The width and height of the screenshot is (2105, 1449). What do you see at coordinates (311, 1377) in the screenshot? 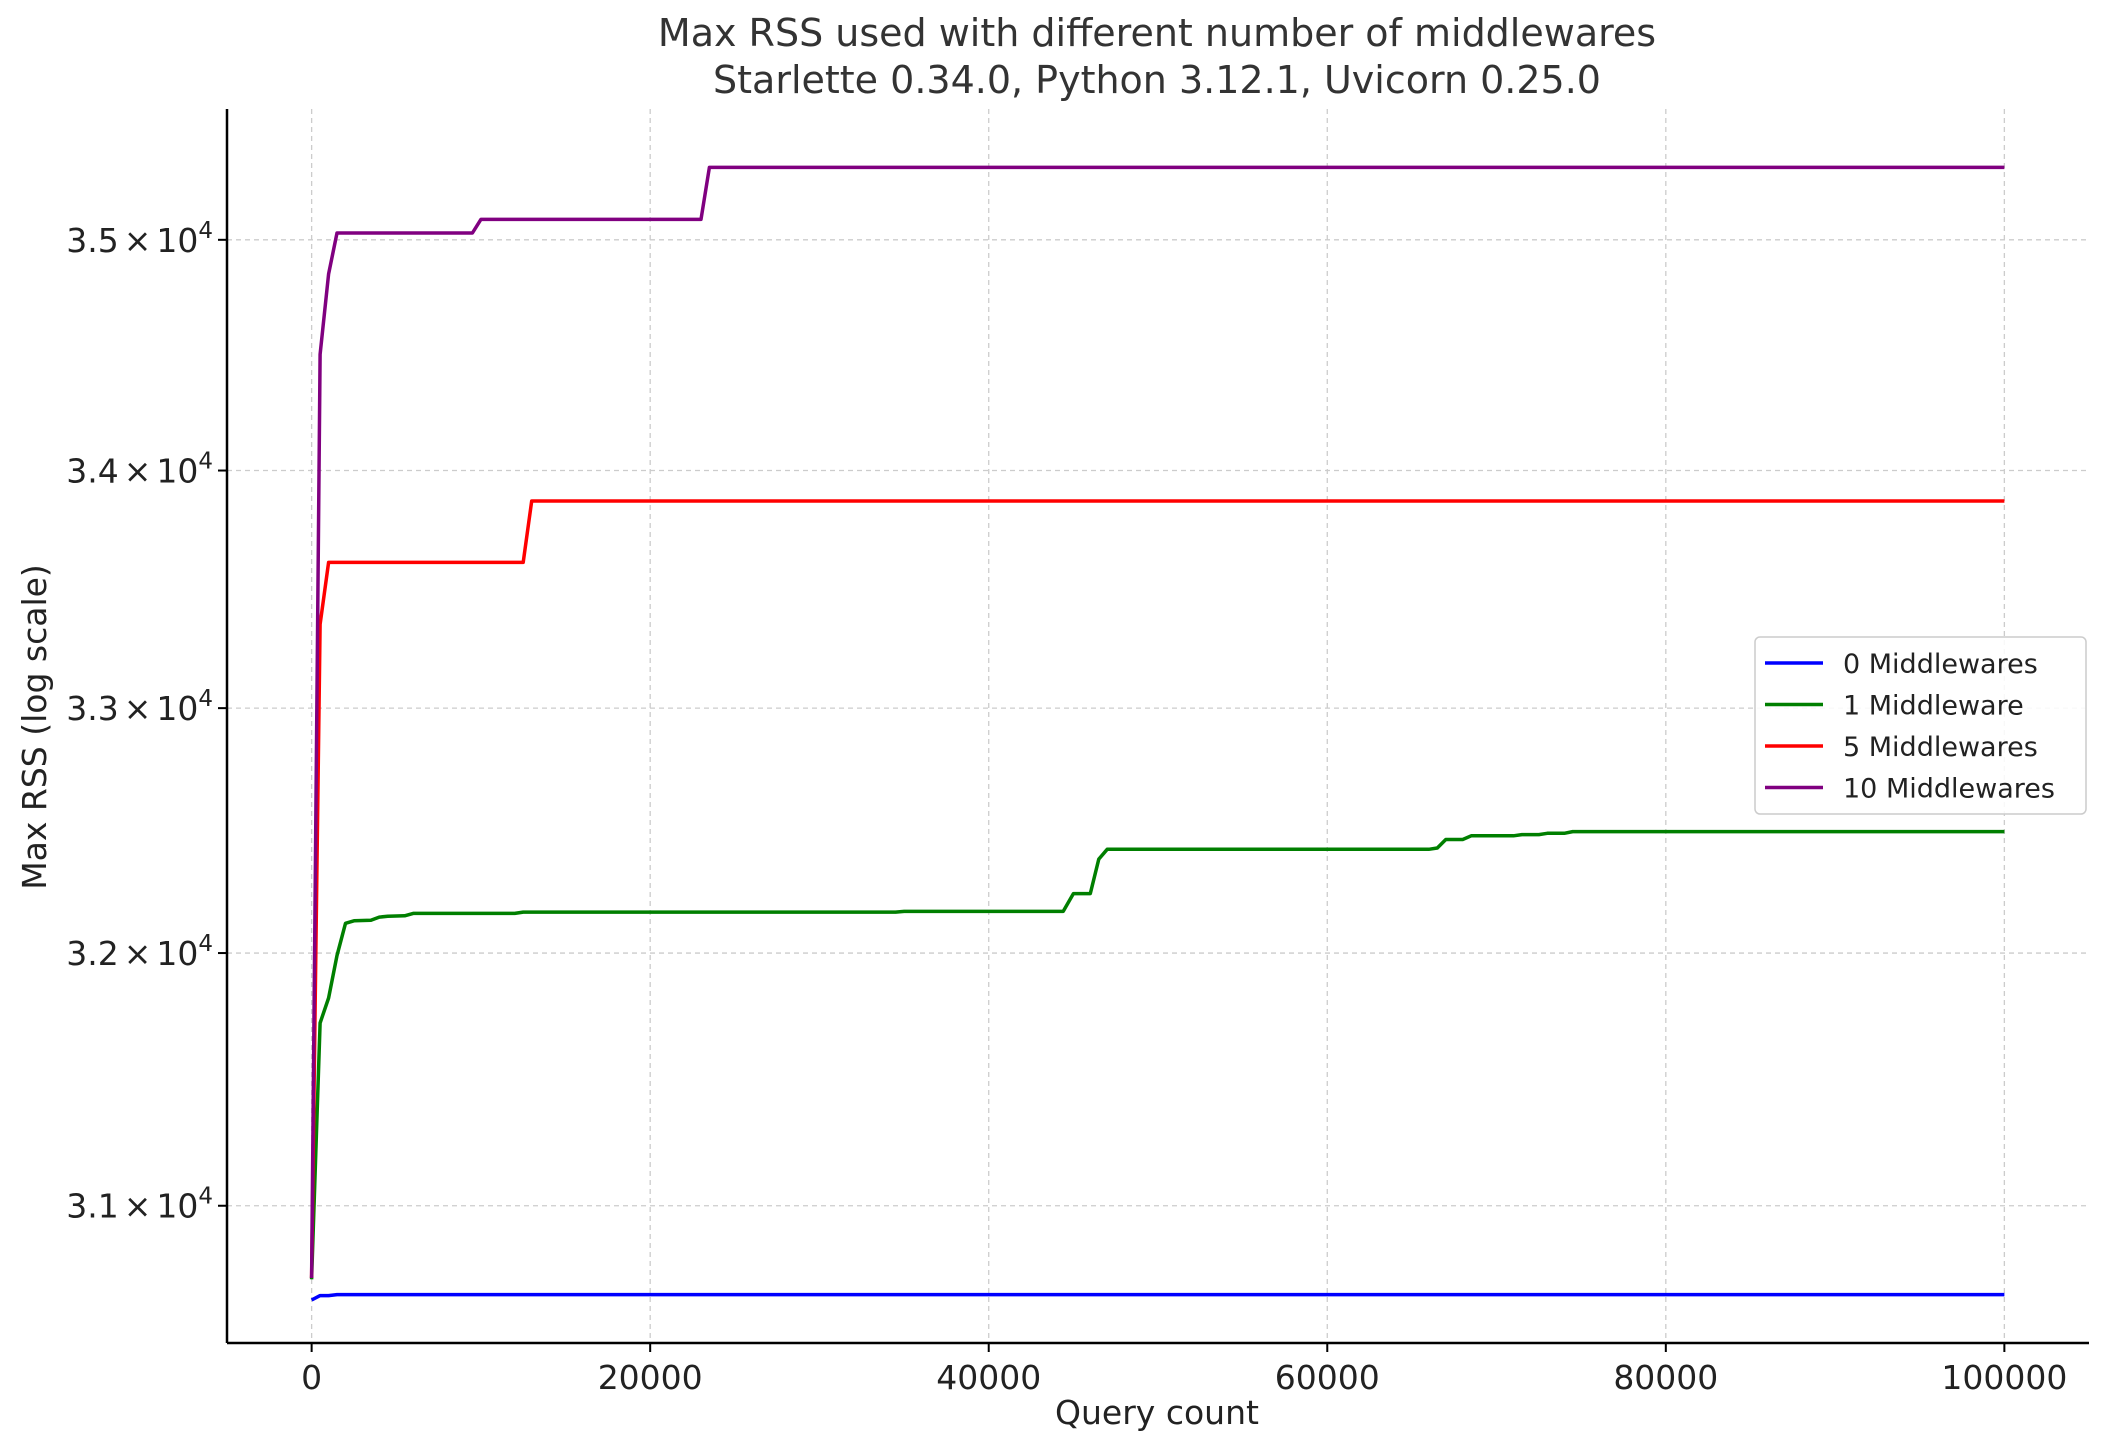
I see `x-tick-label: 0` at bounding box center [311, 1377].